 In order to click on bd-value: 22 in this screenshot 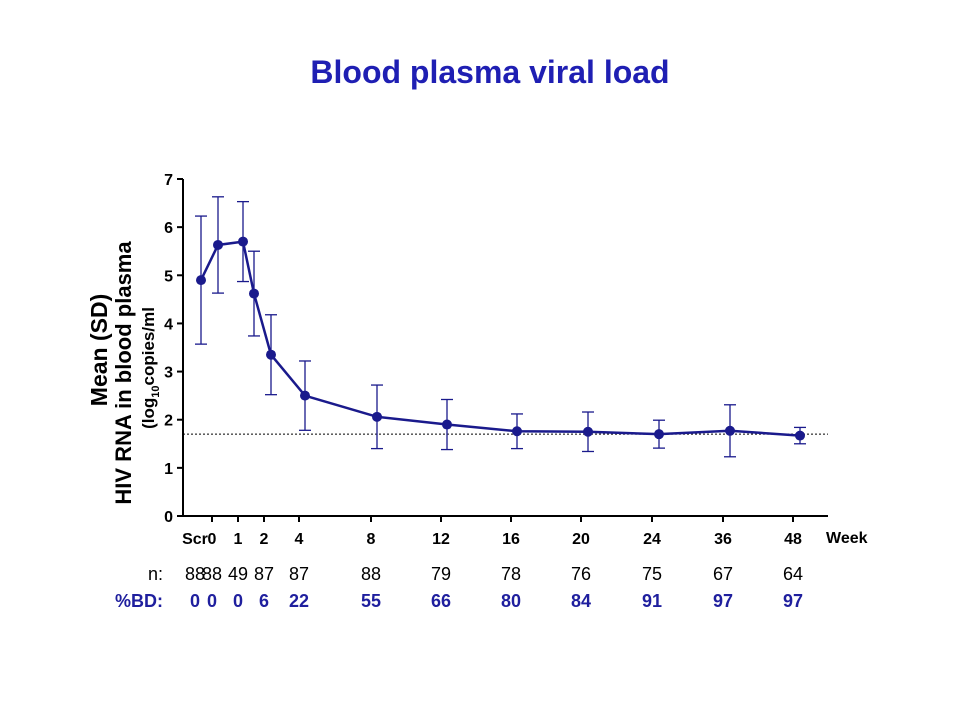, I will do `click(299, 601)`.